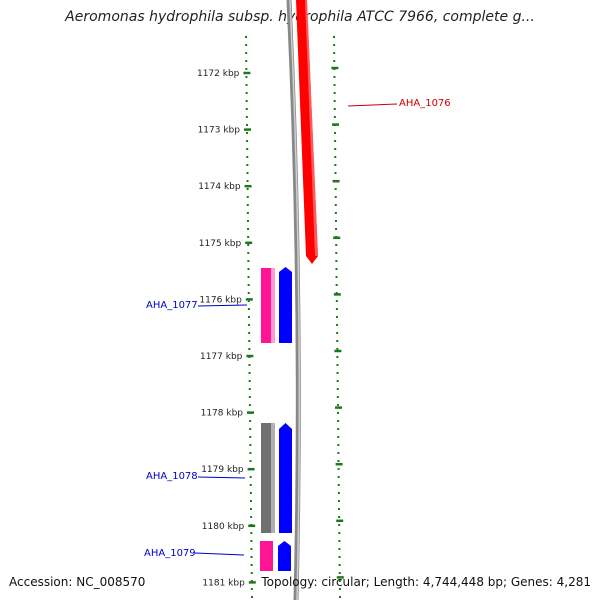 Image resolution: width=600 pixels, height=600 pixels. What do you see at coordinates (220, 244) in the screenshot?
I see `tick-label: 1175 kbp` at bounding box center [220, 244].